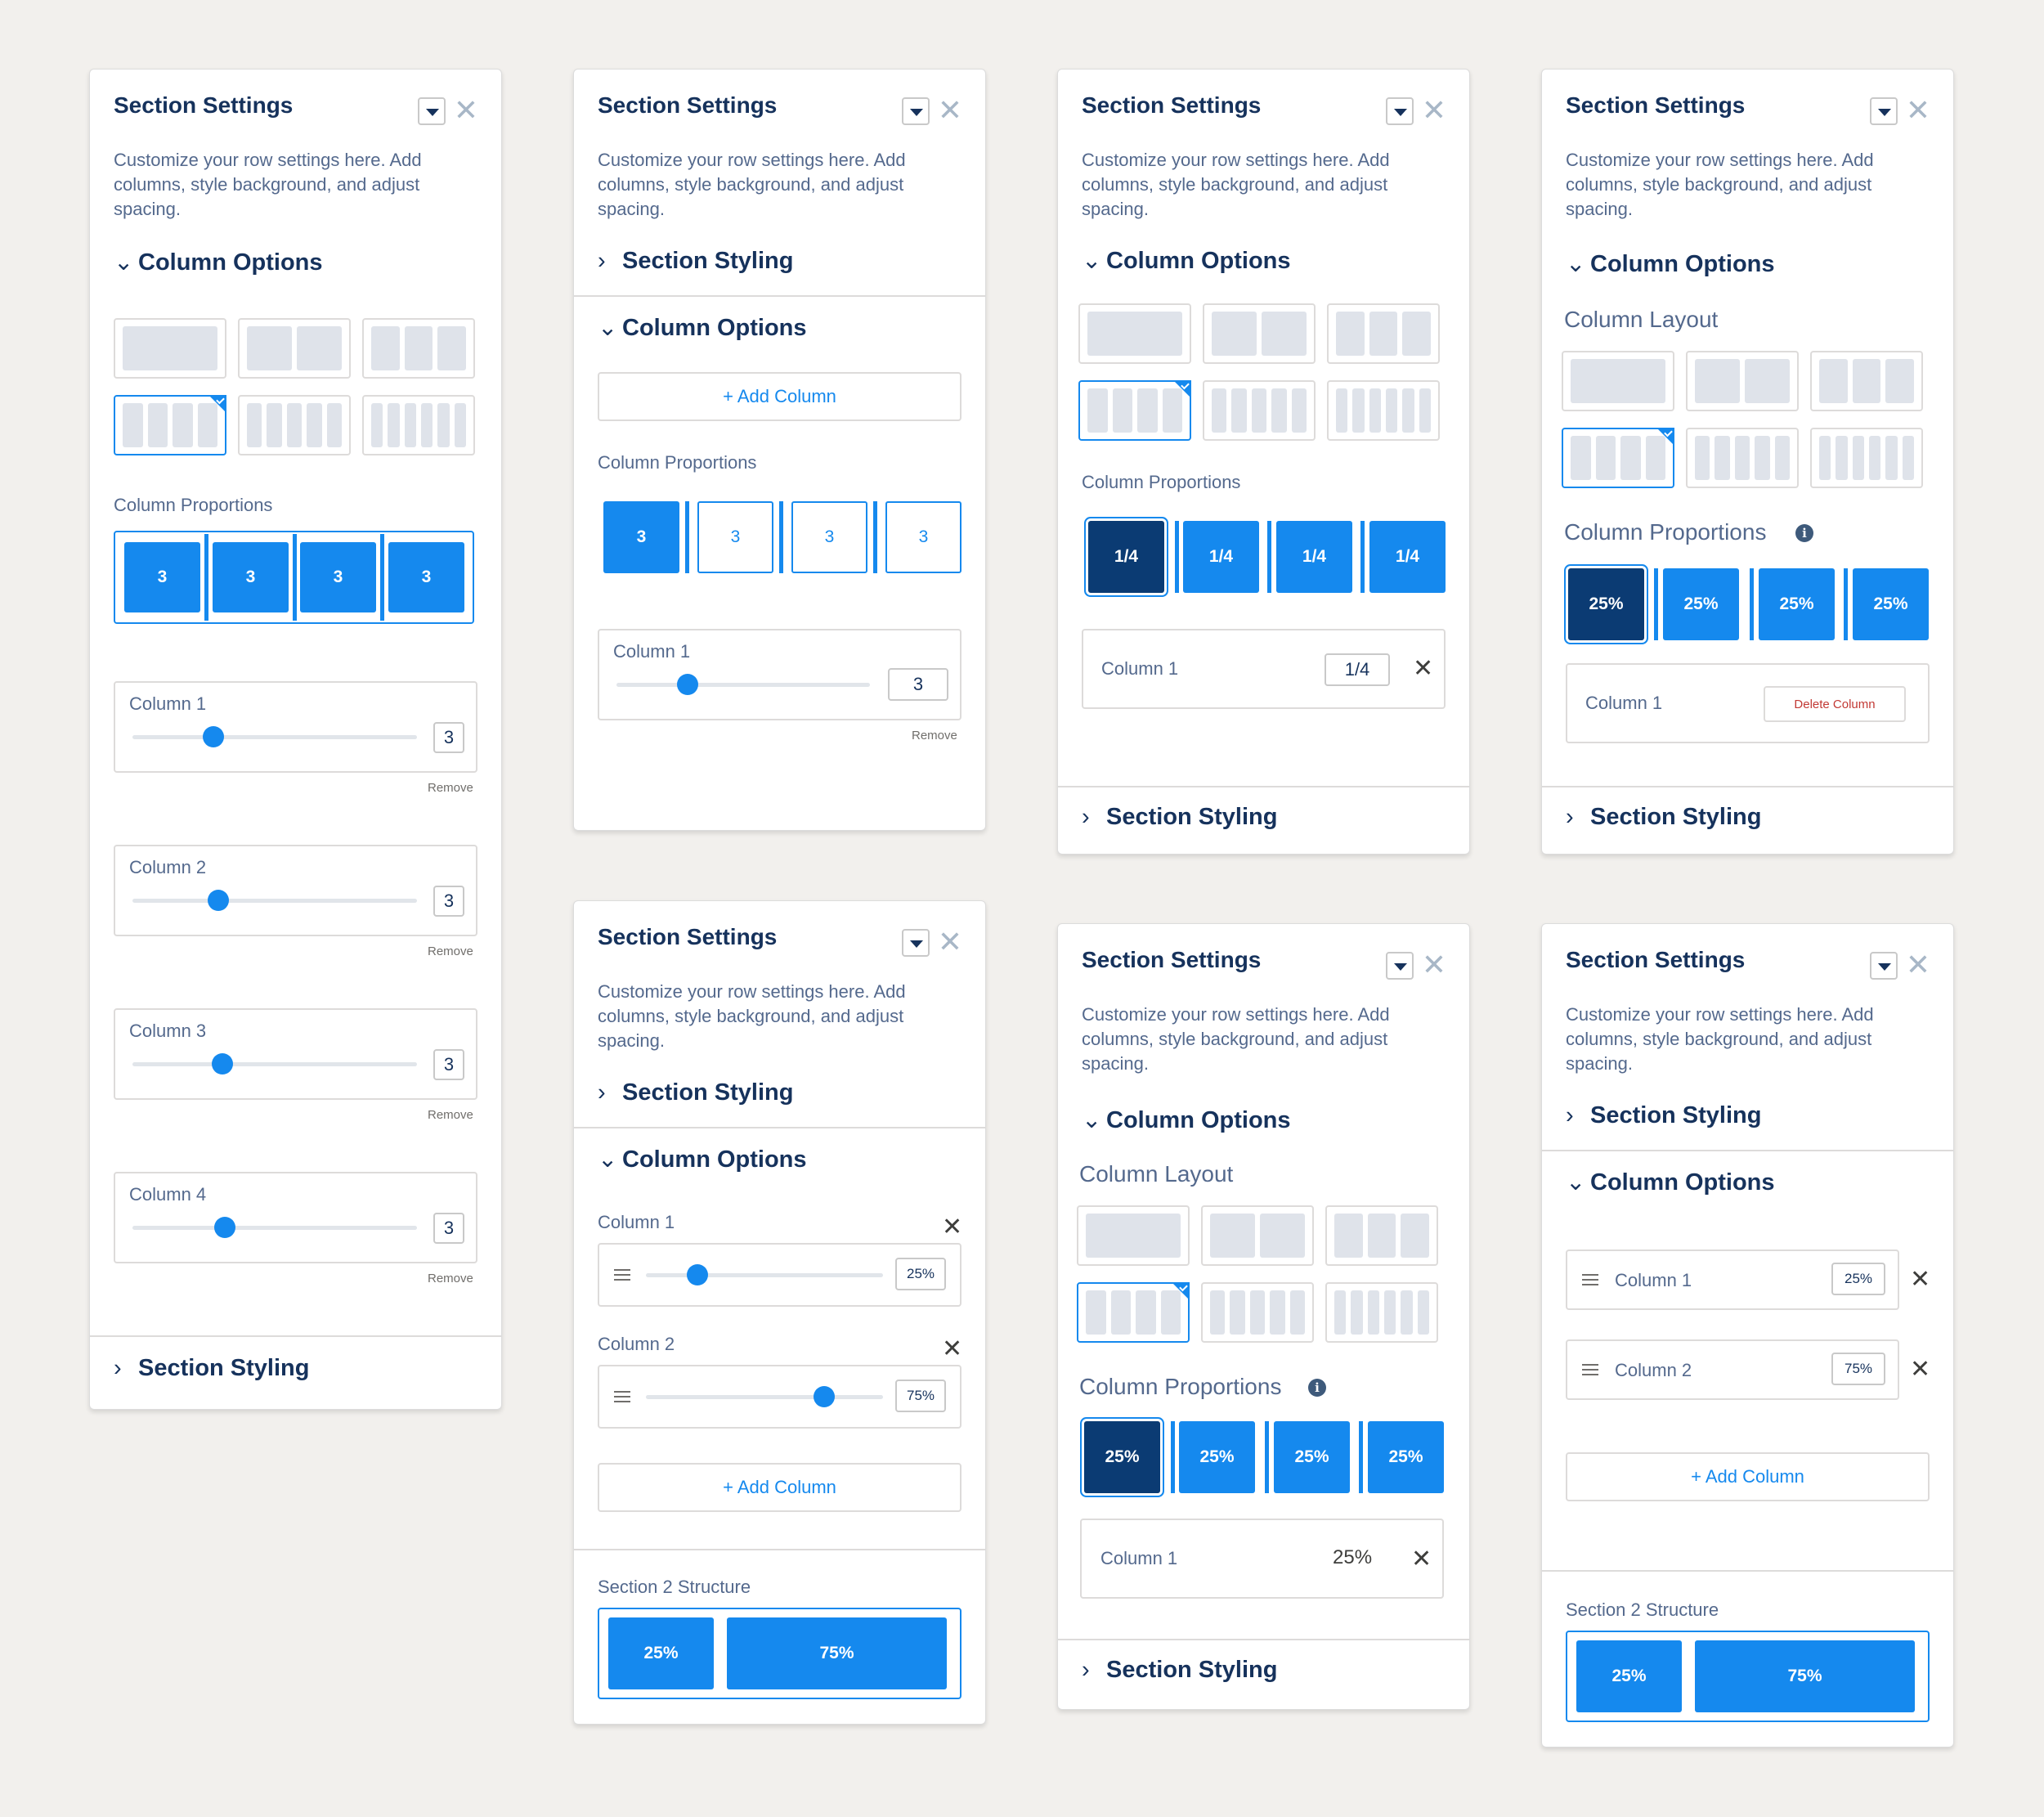 The image size is (2044, 1817). I want to click on structure-block: 75%, so click(1805, 1676).